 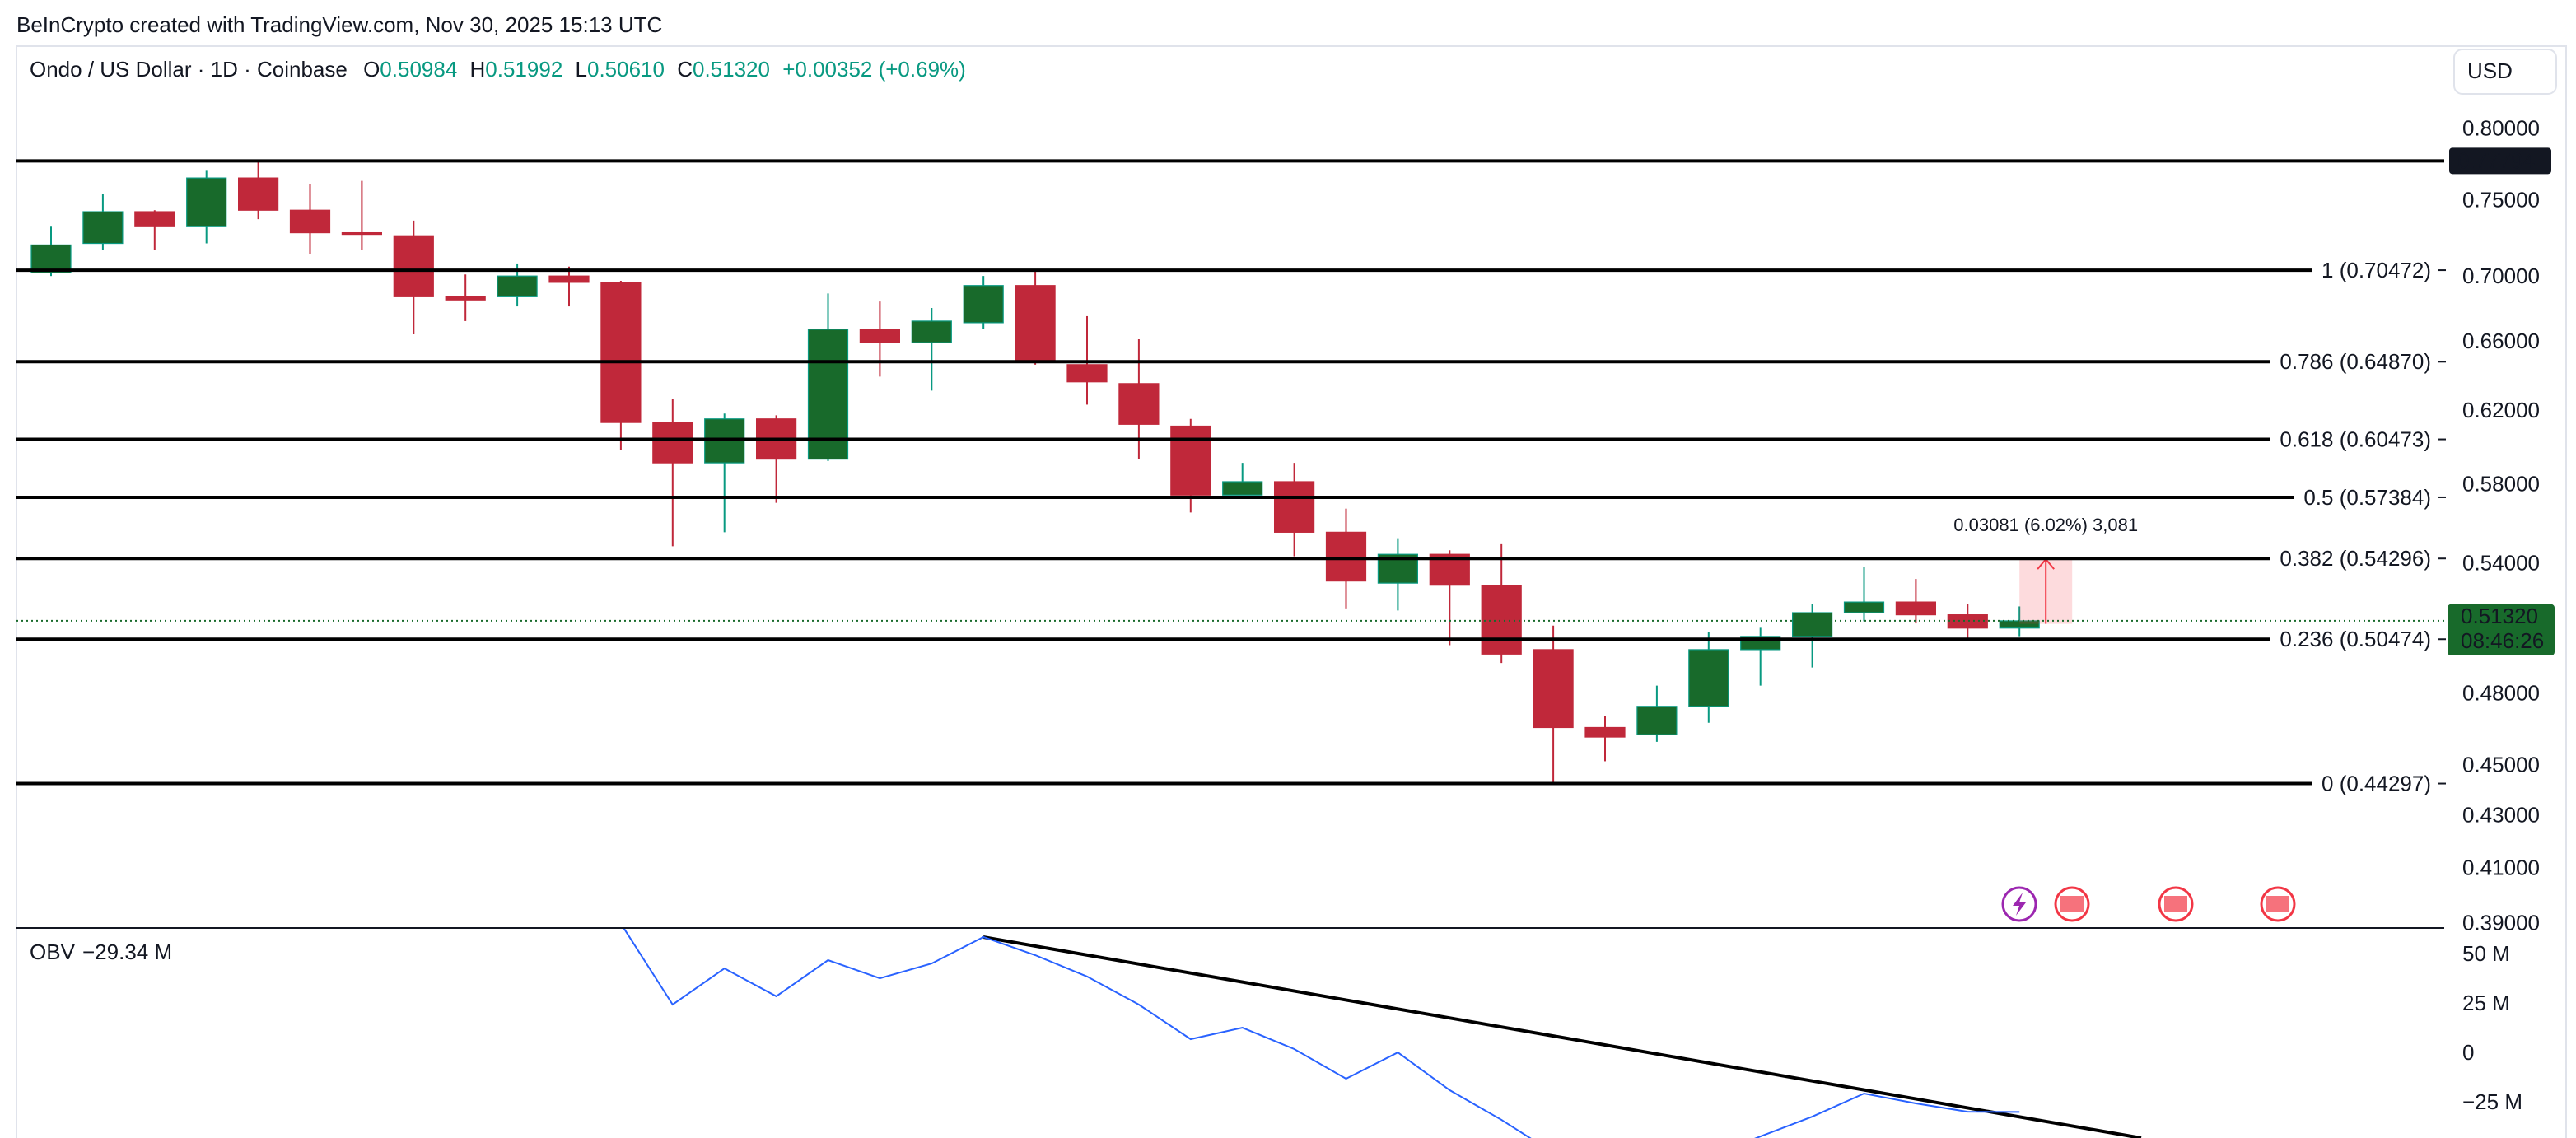 What do you see at coordinates (2376, 783) in the screenshot?
I see `fib-label: 0 (0.44297)` at bounding box center [2376, 783].